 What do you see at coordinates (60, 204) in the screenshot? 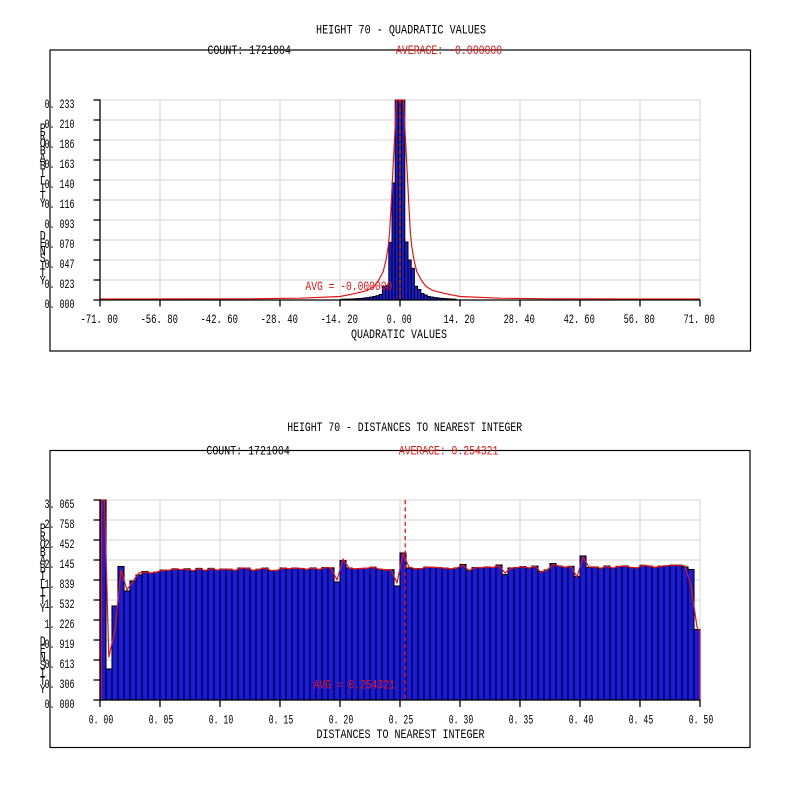
I see `svg-text: 0. 116` at bounding box center [60, 204].